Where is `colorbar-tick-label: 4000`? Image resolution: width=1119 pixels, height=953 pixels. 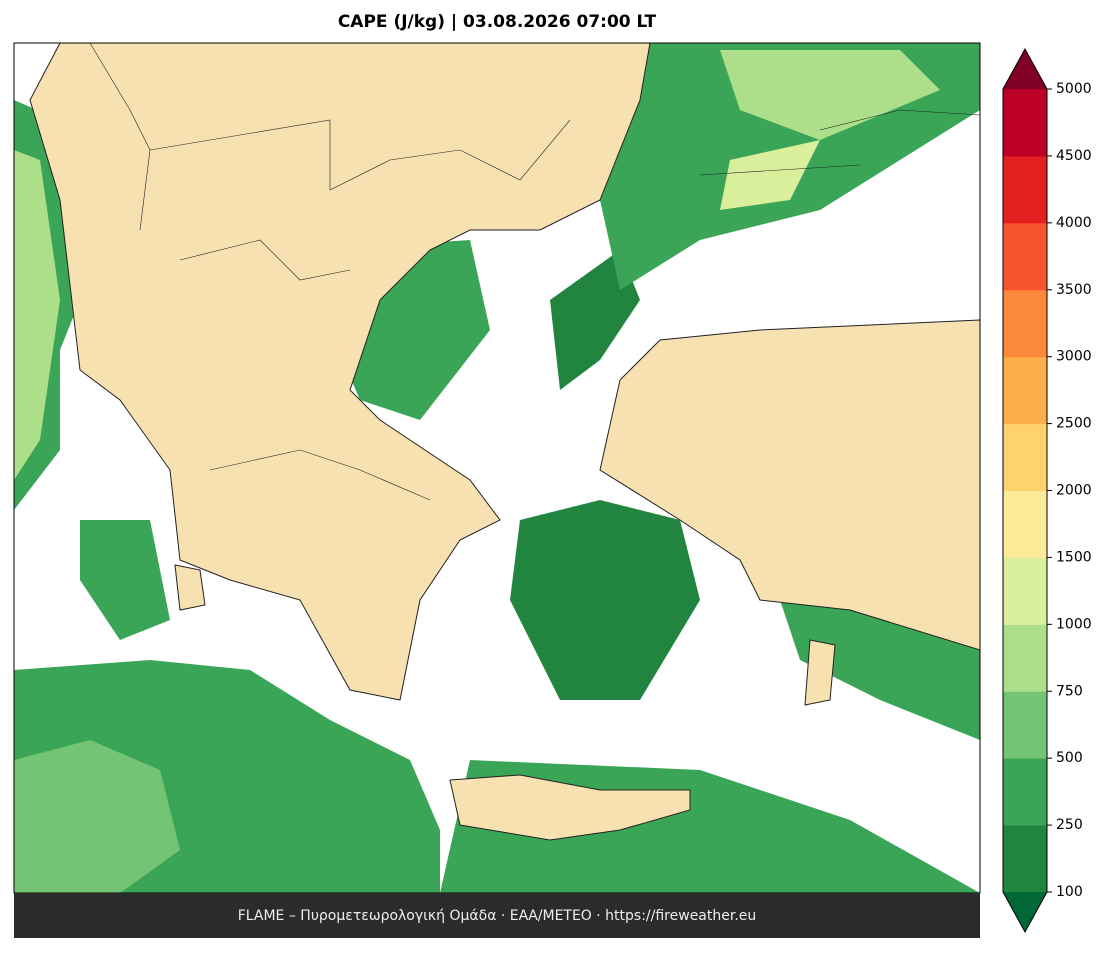 colorbar-tick-label: 4000 is located at coordinates (1074, 223).